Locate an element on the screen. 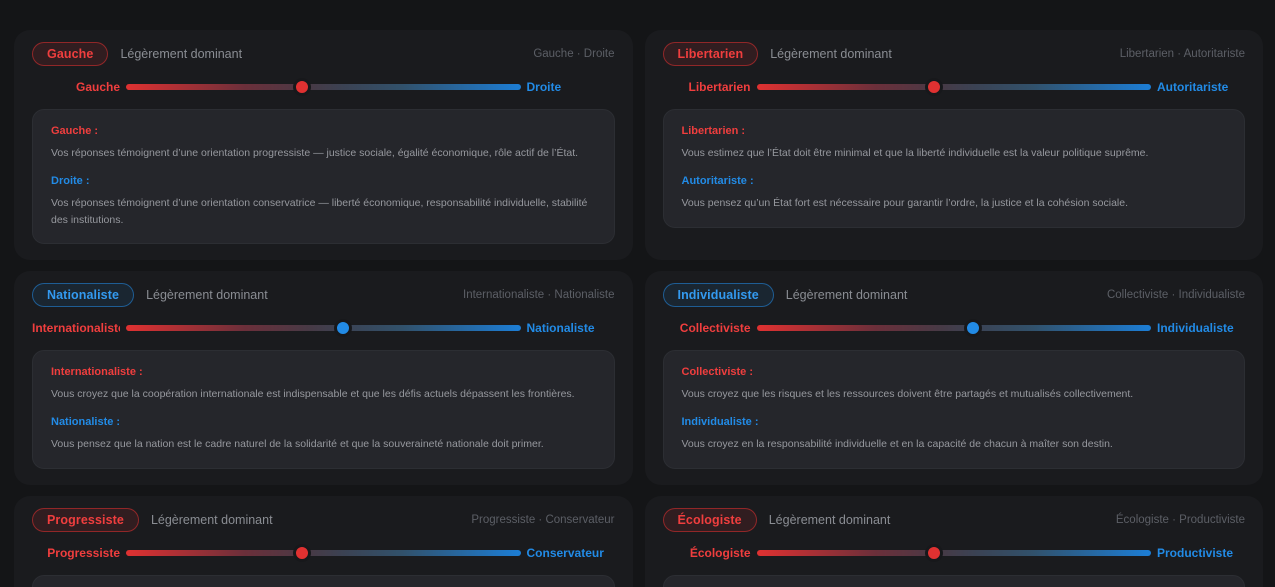 The image size is (1275, 587). section-title: Individualiste : is located at coordinates (720, 422).